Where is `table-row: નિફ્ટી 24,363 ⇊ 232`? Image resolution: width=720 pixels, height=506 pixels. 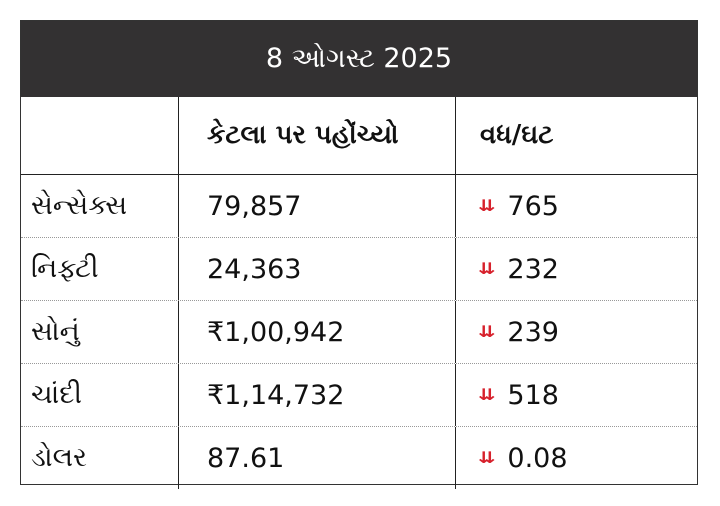 table-row: નિફ્ટી 24,363 ⇊ 232 is located at coordinates (359, 269).